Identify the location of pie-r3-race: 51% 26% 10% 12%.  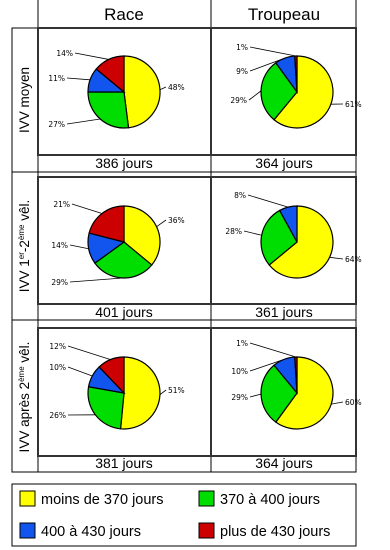
(117, 386).